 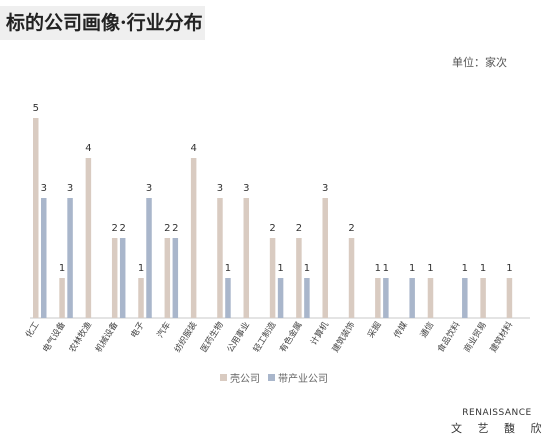 What do you see at coordinates (299, 228) in the screenshot?
I see `data-label-shell-10: 2` at bounding box center [299, 228].